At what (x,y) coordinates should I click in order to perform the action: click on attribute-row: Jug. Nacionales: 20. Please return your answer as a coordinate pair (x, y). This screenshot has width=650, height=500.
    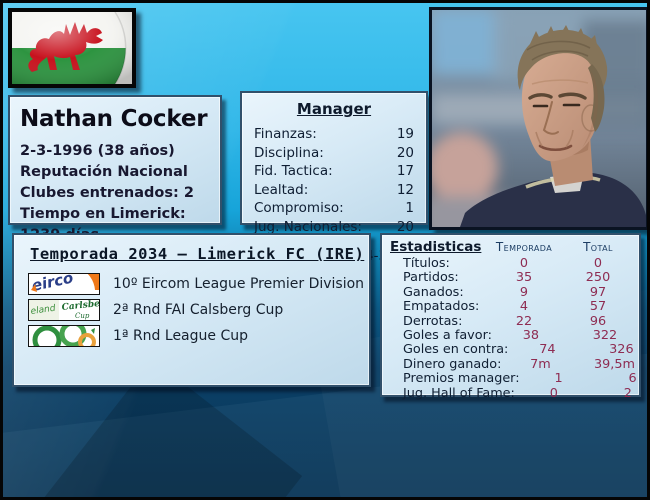
    Looking at the image, I should click on (334, 227).